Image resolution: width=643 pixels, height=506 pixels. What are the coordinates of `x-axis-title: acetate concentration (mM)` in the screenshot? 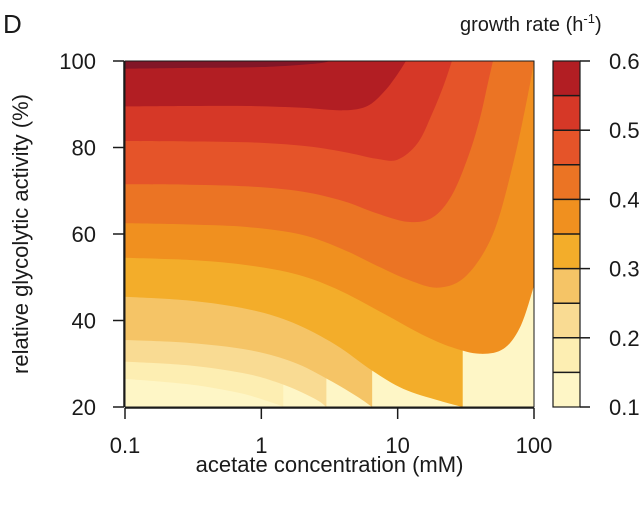 It's located at (330, 464).